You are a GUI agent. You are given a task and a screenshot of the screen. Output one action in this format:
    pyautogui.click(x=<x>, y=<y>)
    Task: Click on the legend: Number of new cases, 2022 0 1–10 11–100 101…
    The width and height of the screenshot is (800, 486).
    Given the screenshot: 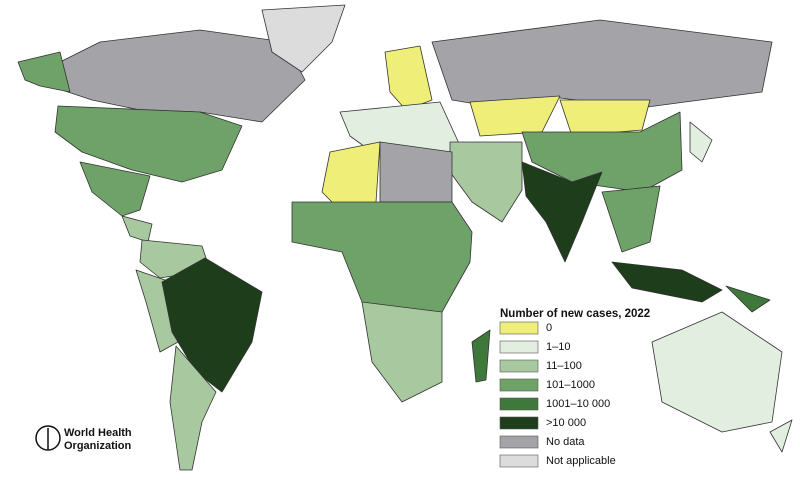 What is the action you would take?
    pyautogui.click(x=574, y=388)
    